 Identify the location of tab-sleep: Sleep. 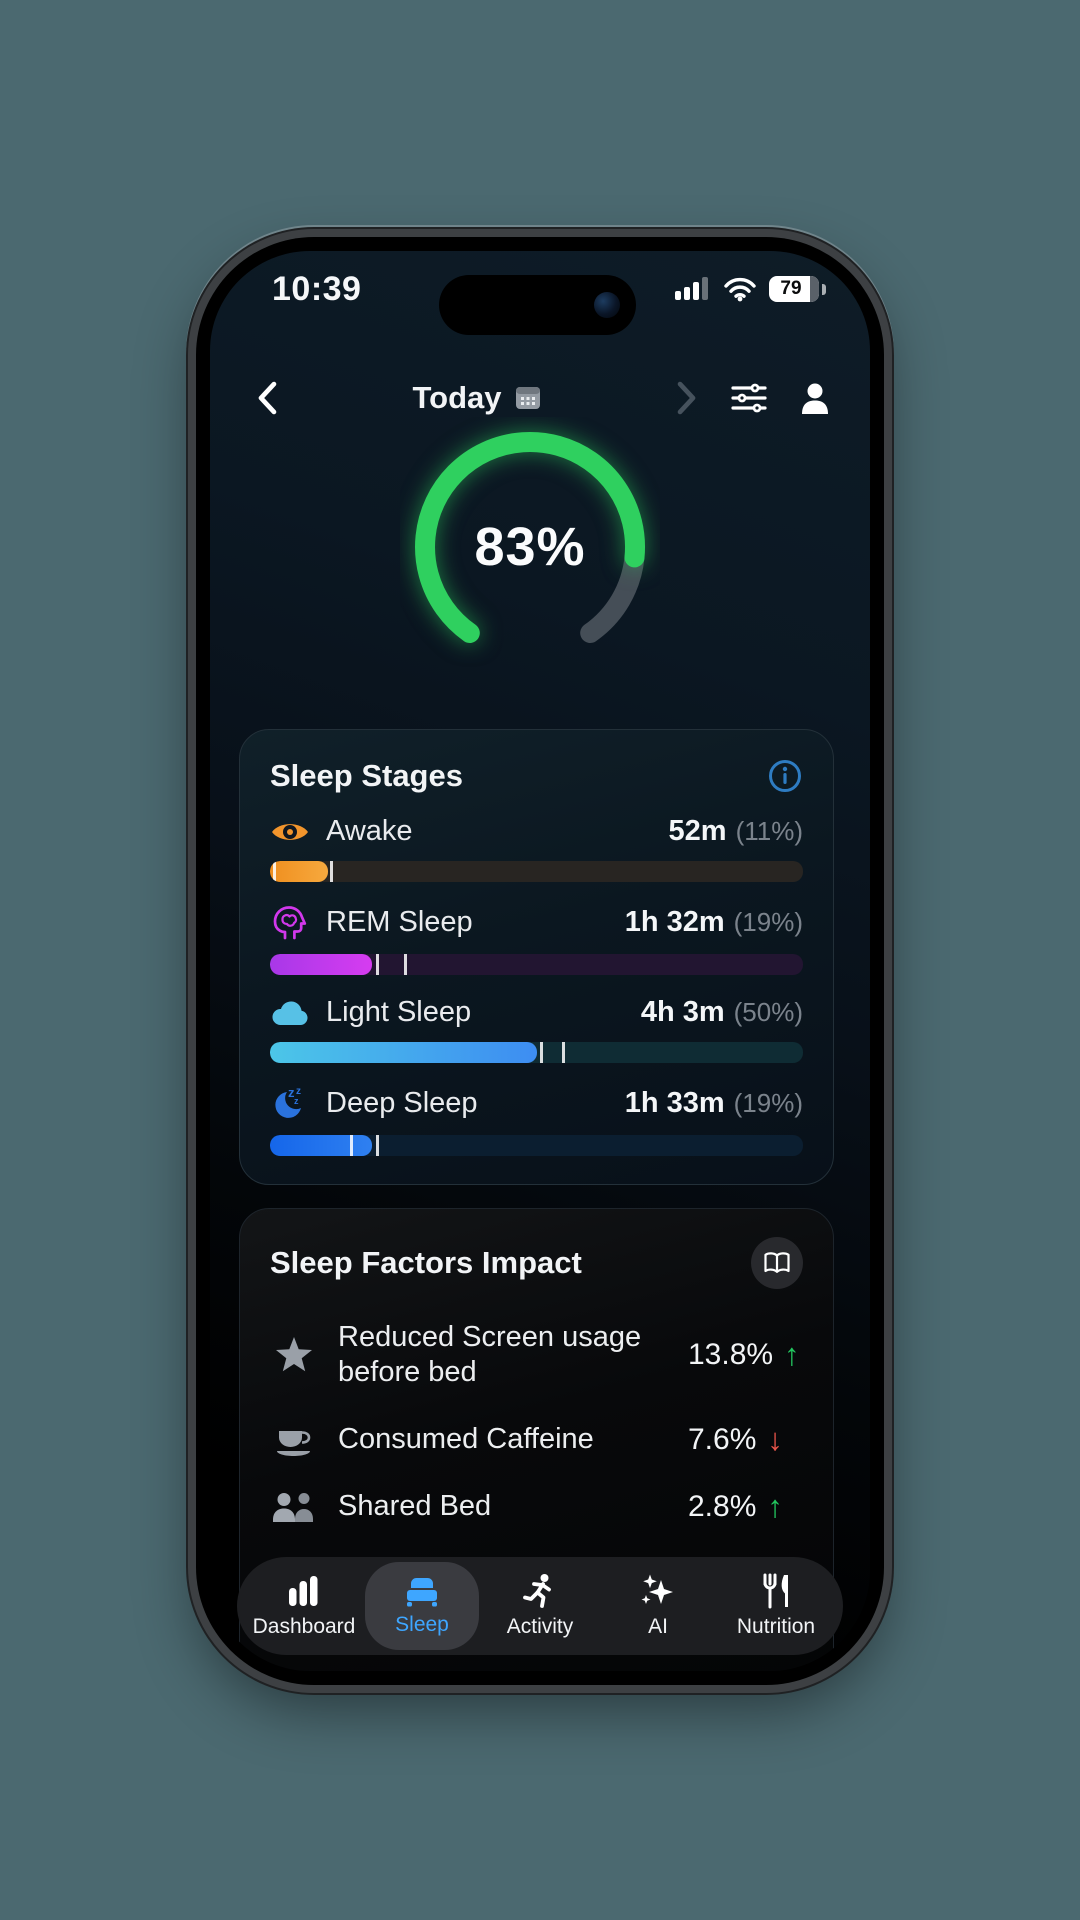
(422, 1606).